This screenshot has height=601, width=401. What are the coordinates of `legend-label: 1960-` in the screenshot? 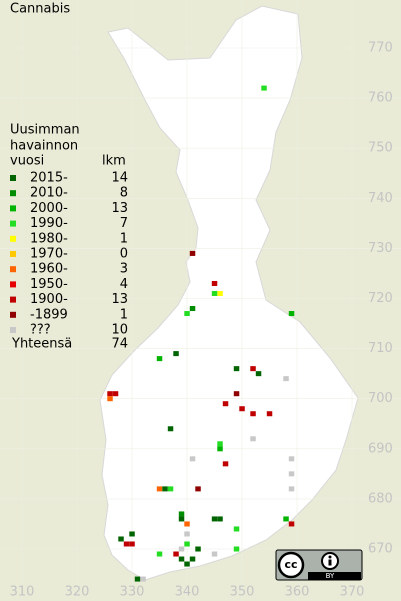 It's located at (49, 269).